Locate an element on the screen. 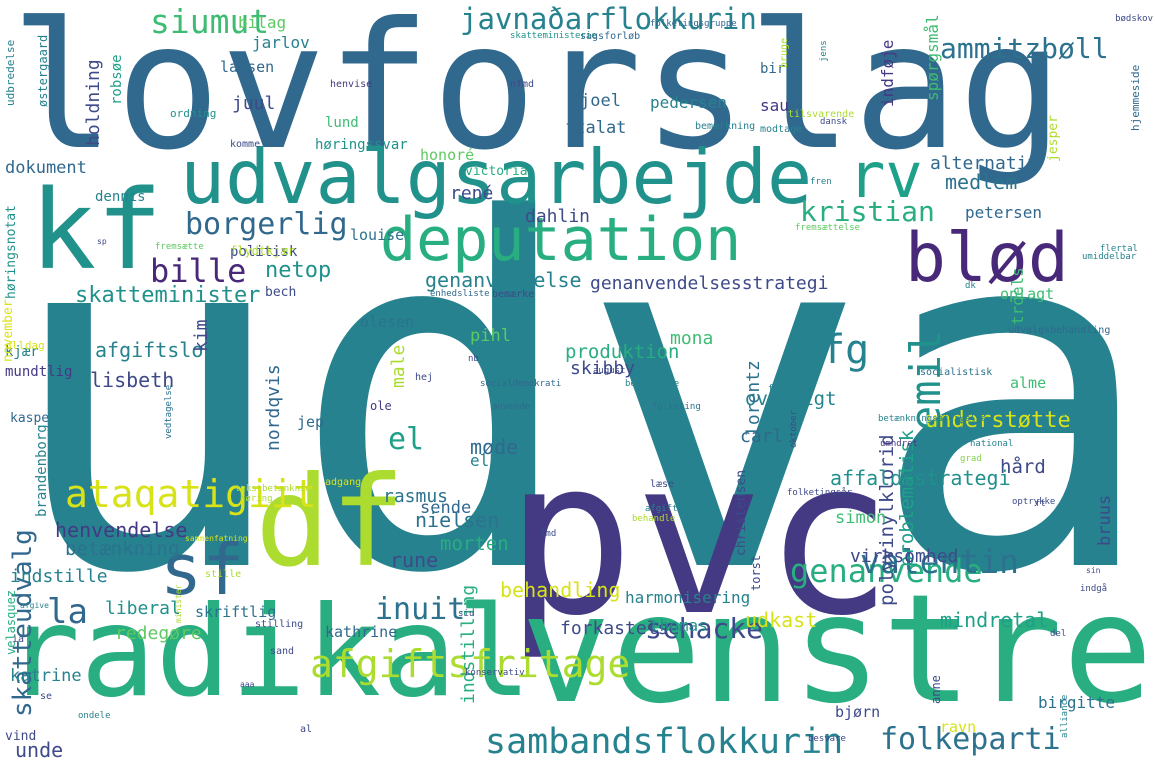 This screenshot has height=770, width=1155. word-genanvendelsesstrategi: genanvendelsesstrategi is located at coordinates (709, 283).